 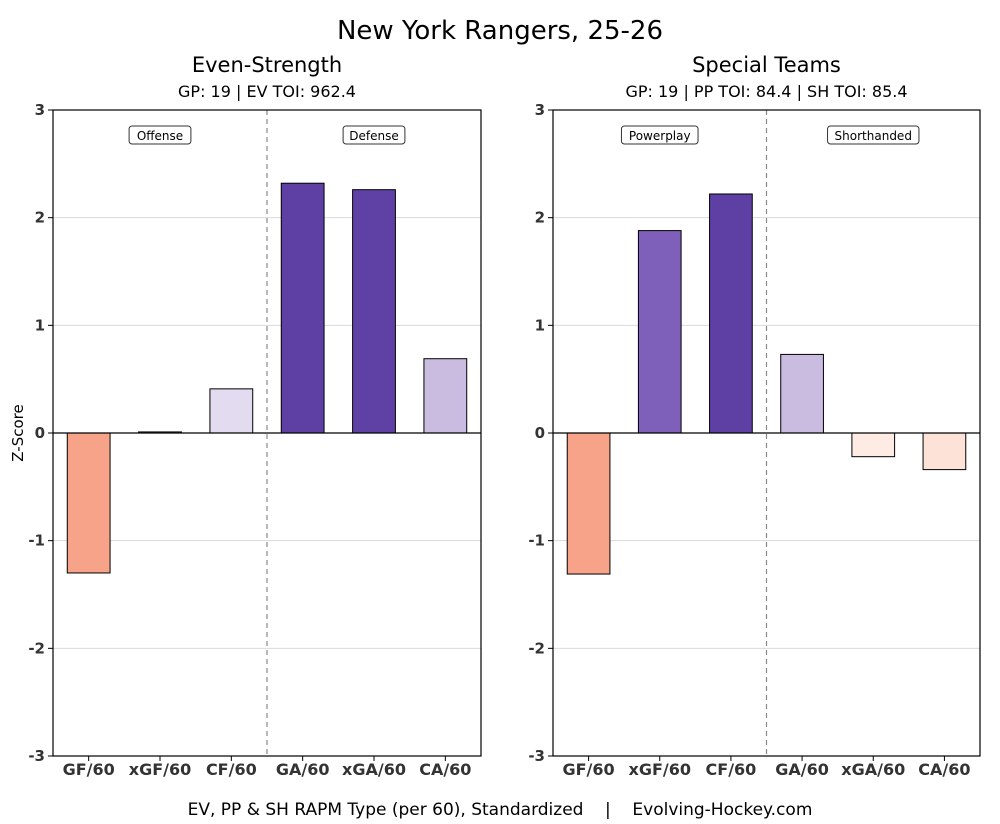 I want to click on panel-title: Even-Strength, so click(x=267, y=65).